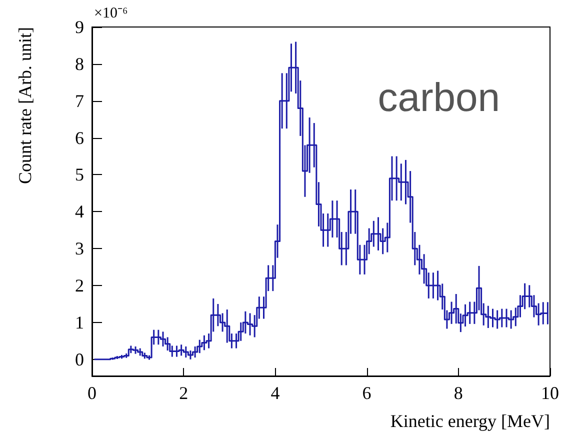 This screenshot has width=562, height=435. Describe the element at coordinates (183, 393) in the screenshot. I see `x-tick-label: 2` at that location.